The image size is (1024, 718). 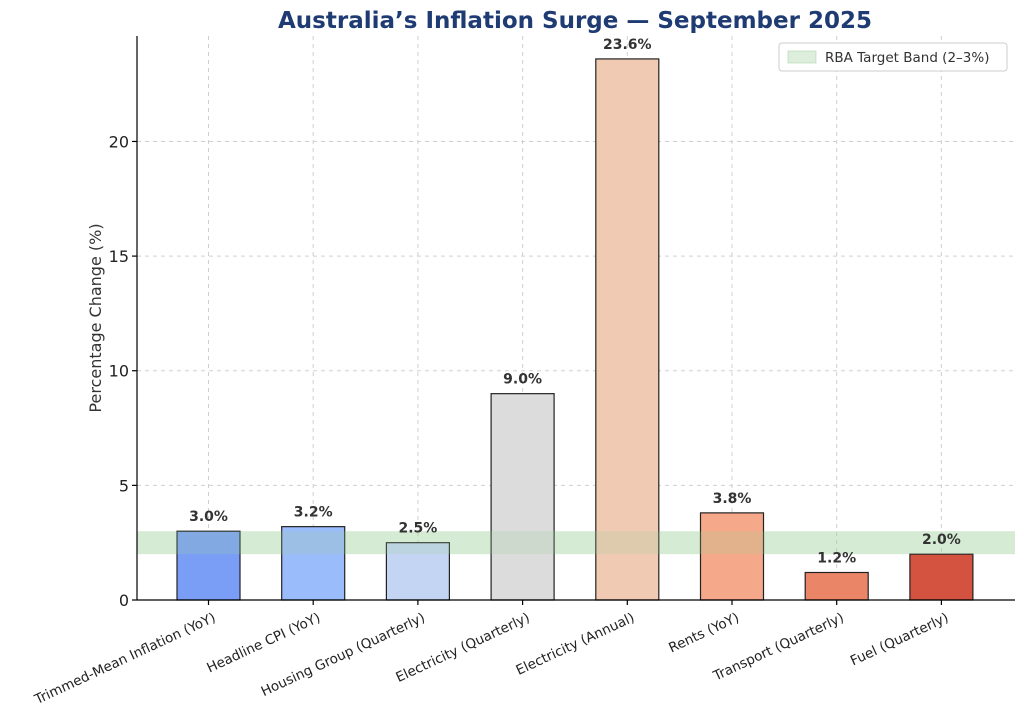 I want to click on legend-label: RBA Target Band (2–3%), so click(x=907, y=58).